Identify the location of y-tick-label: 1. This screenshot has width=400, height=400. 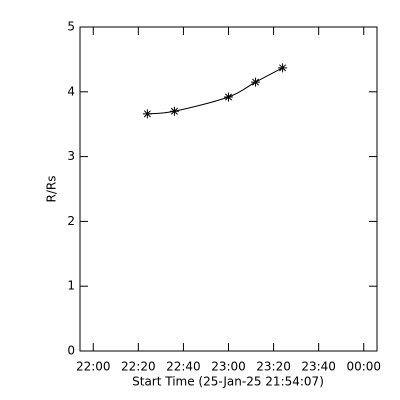
(71, 286).